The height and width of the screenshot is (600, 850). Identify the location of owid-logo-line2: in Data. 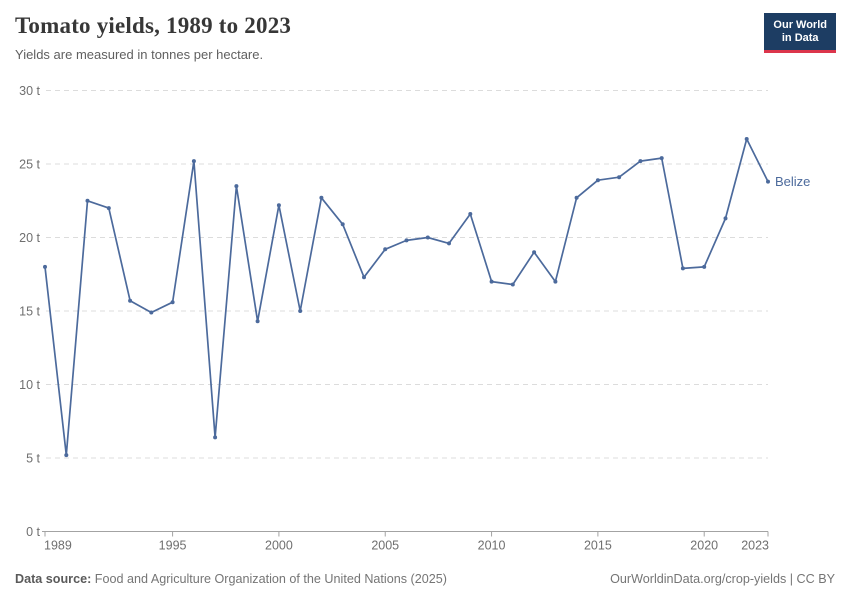
(800, 38).